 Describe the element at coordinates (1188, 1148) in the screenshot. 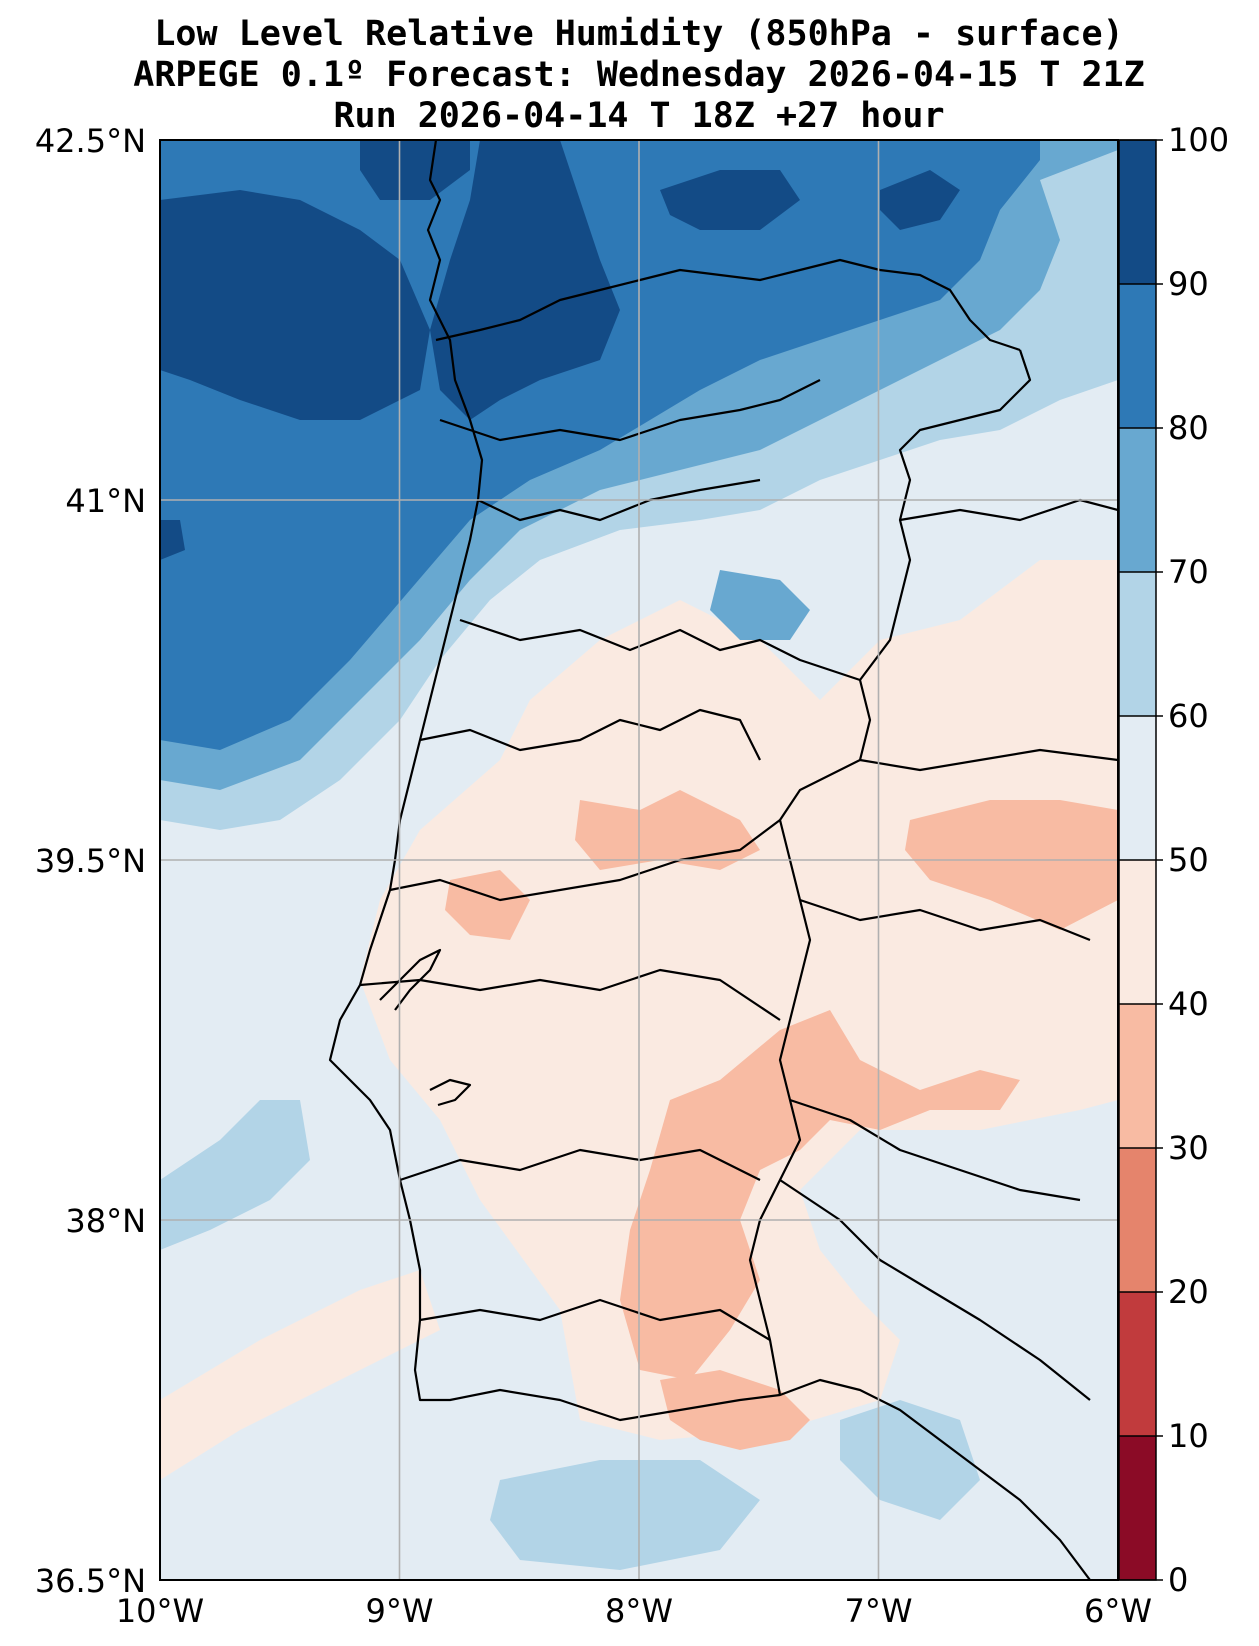

I see `colorbar-label-30: 30` at that location.